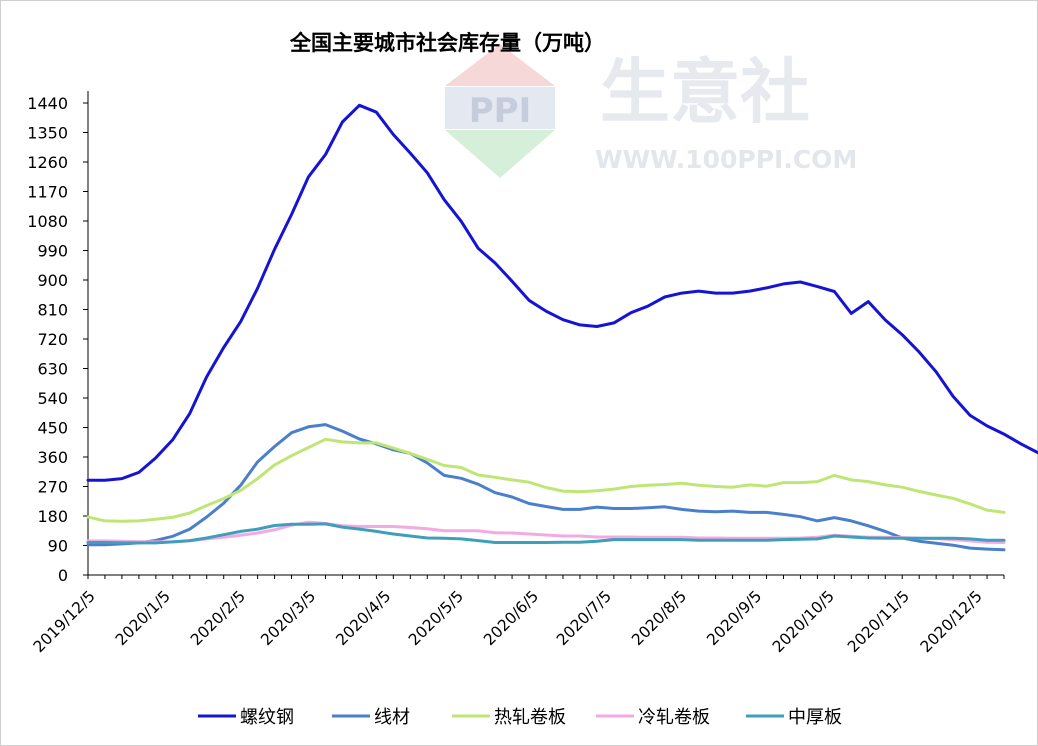 This screenshot has width=1038, height=746. I want to click on y-tick-label: 990, so click(52, 251).